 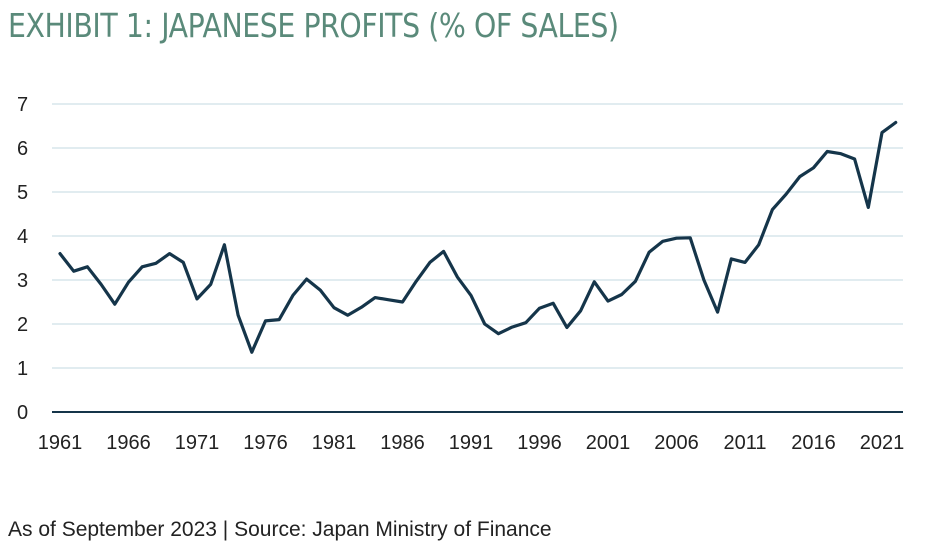 I want to click on y-tick-label: 5, so click(x=22, y=193).